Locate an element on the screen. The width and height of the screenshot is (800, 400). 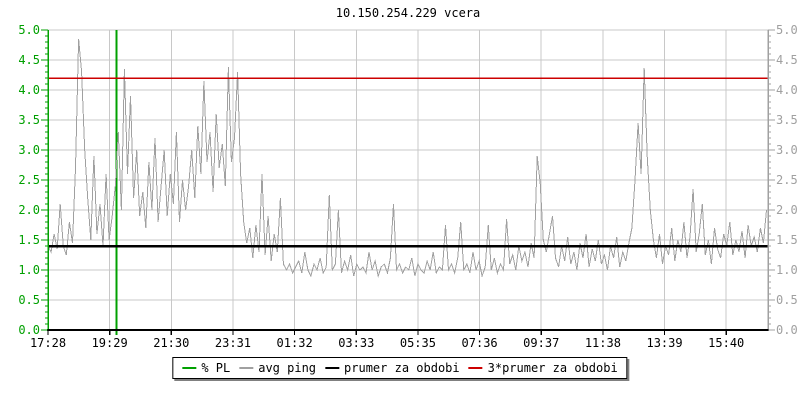
axis-label: 23:31 is located at coordinates (233, 343).